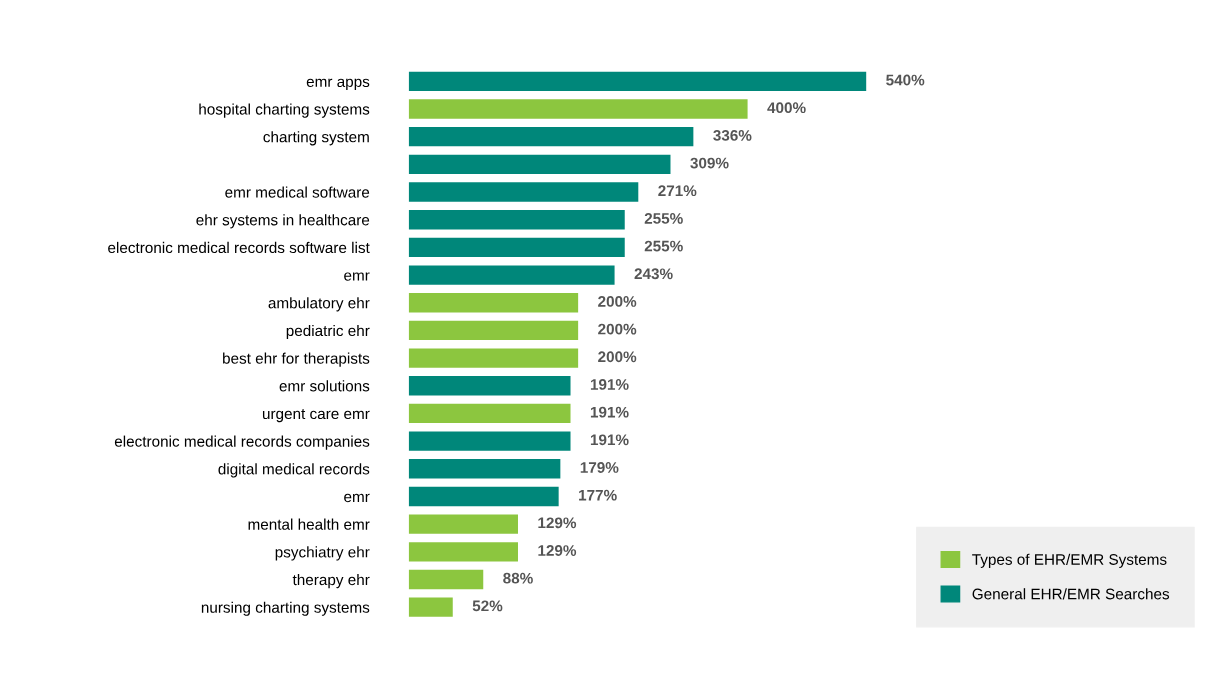 This screenshot has width=1220, height=675. I want to click on y-tick-label: ambulatory ehr, so click(319, 304).